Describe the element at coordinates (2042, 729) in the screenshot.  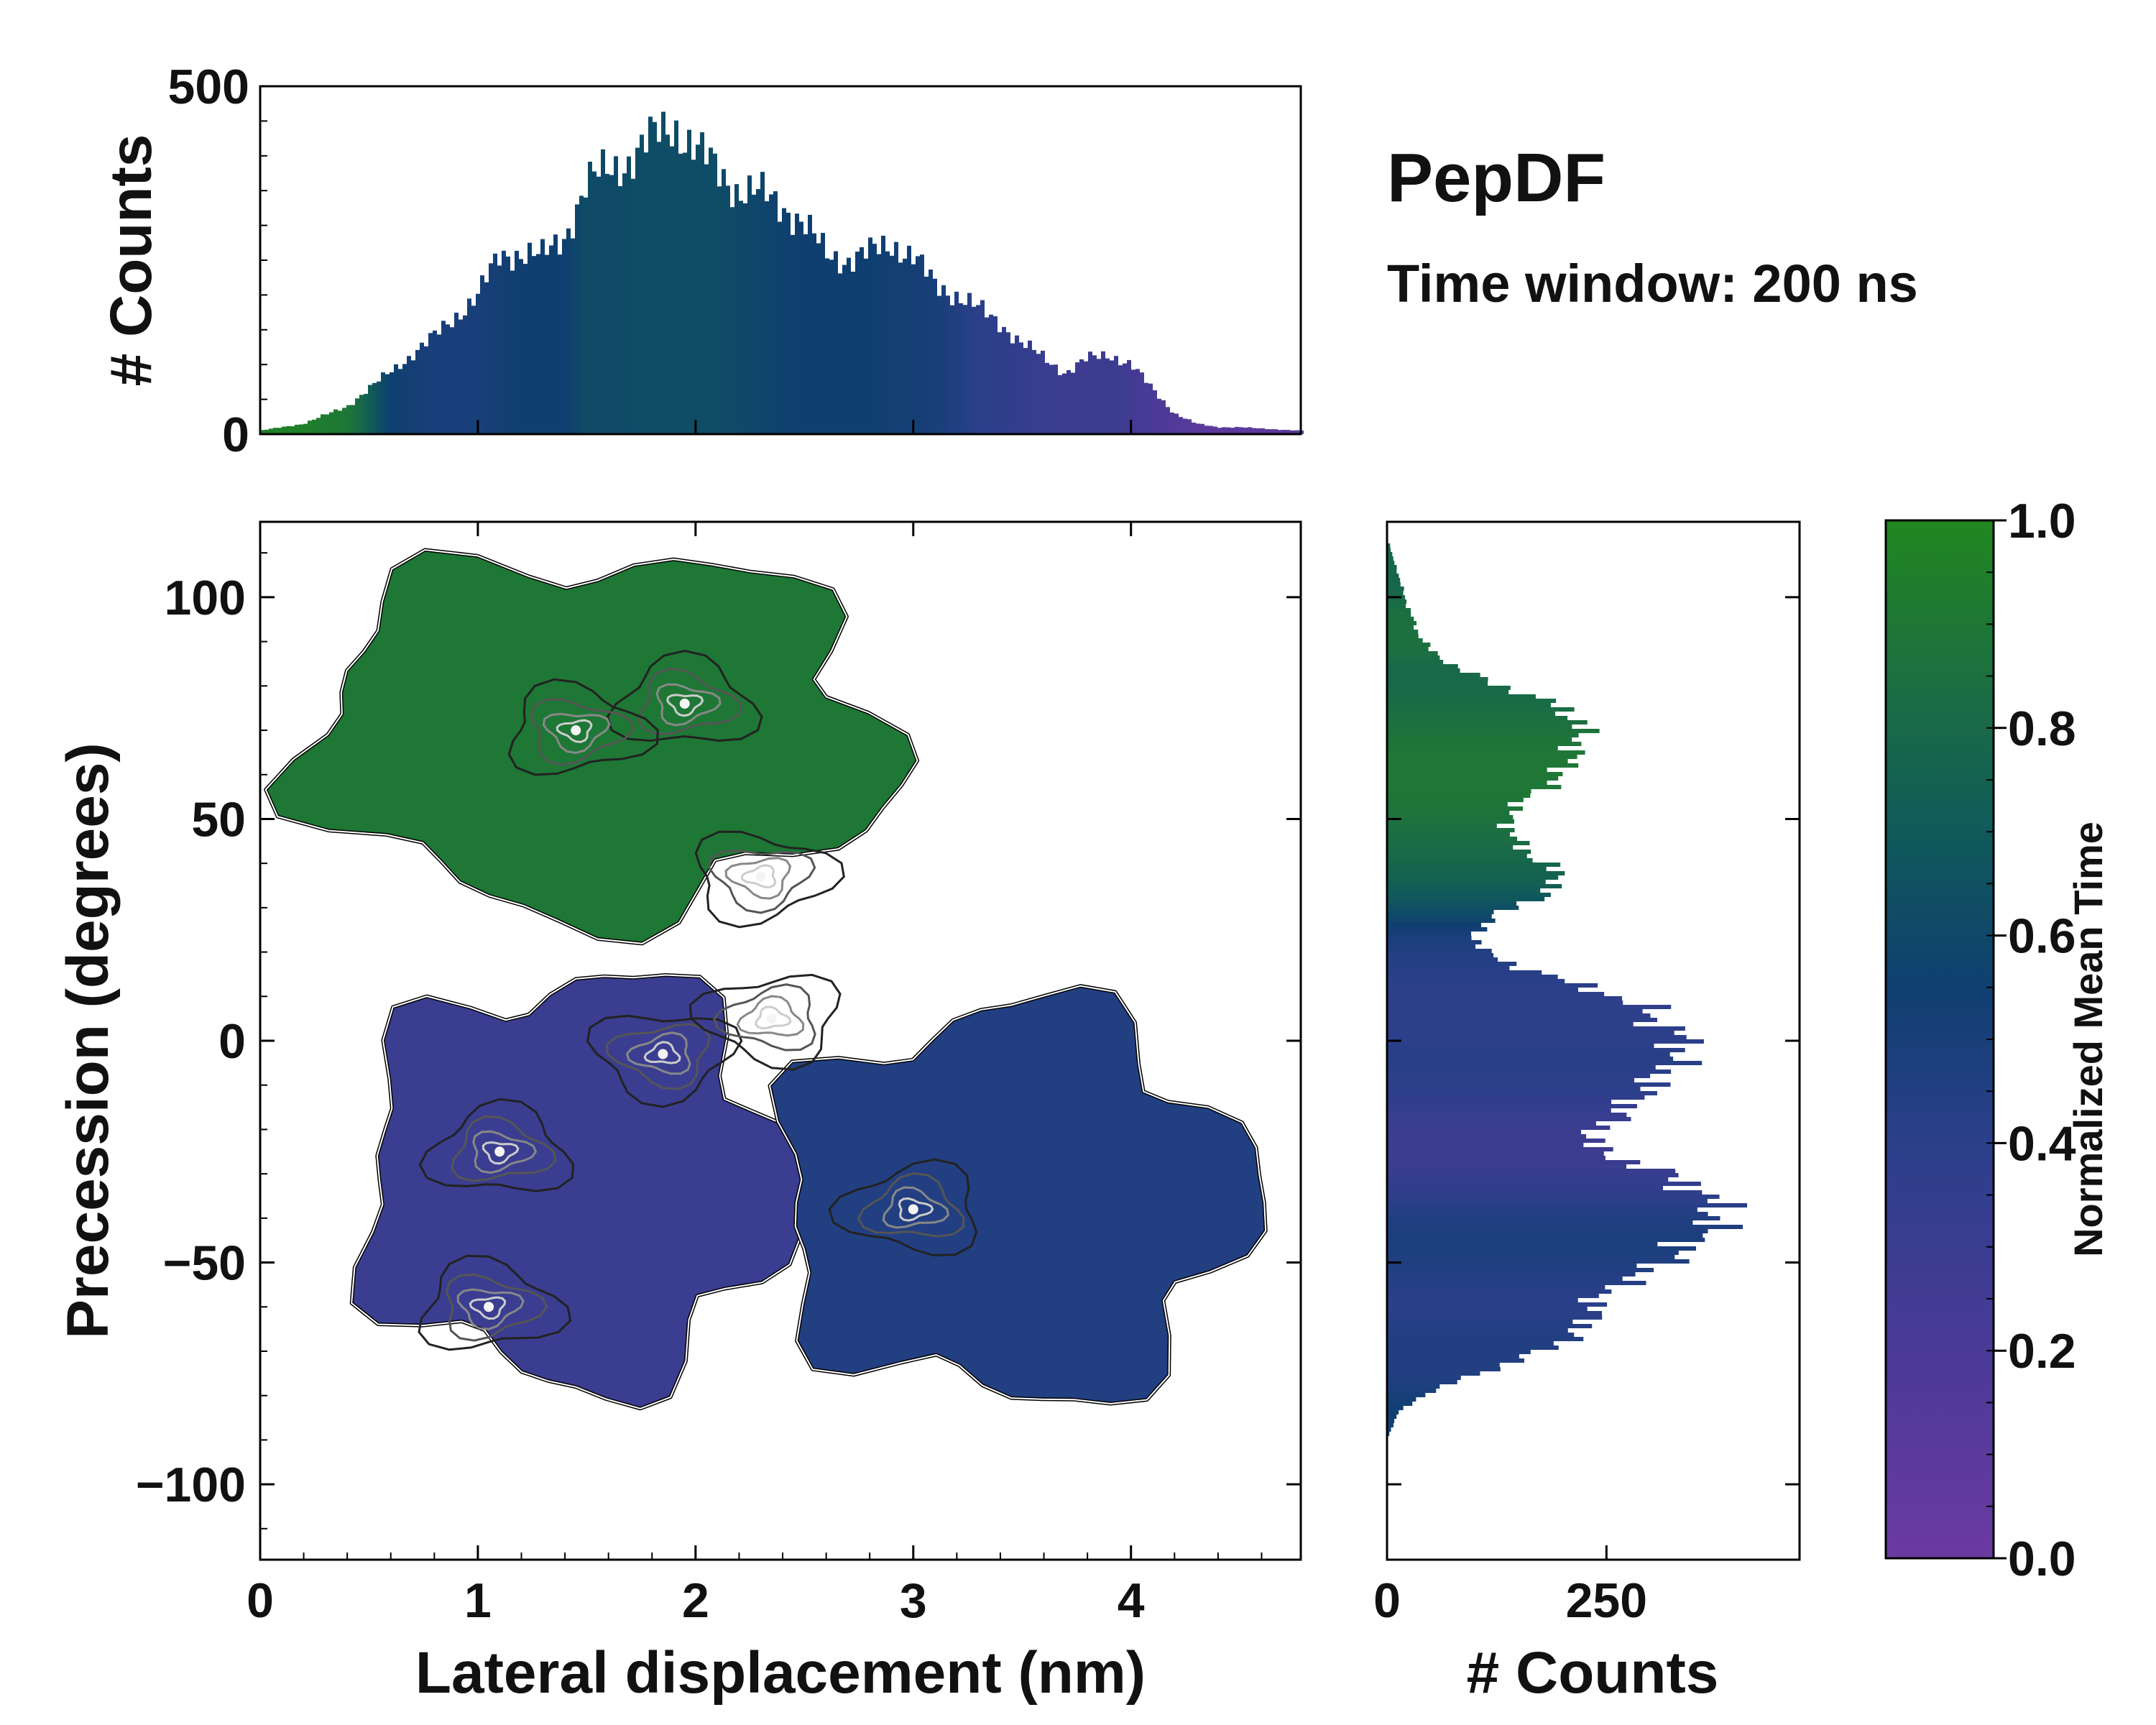
I see `colorbar-tick-label: 0.8` at that location.